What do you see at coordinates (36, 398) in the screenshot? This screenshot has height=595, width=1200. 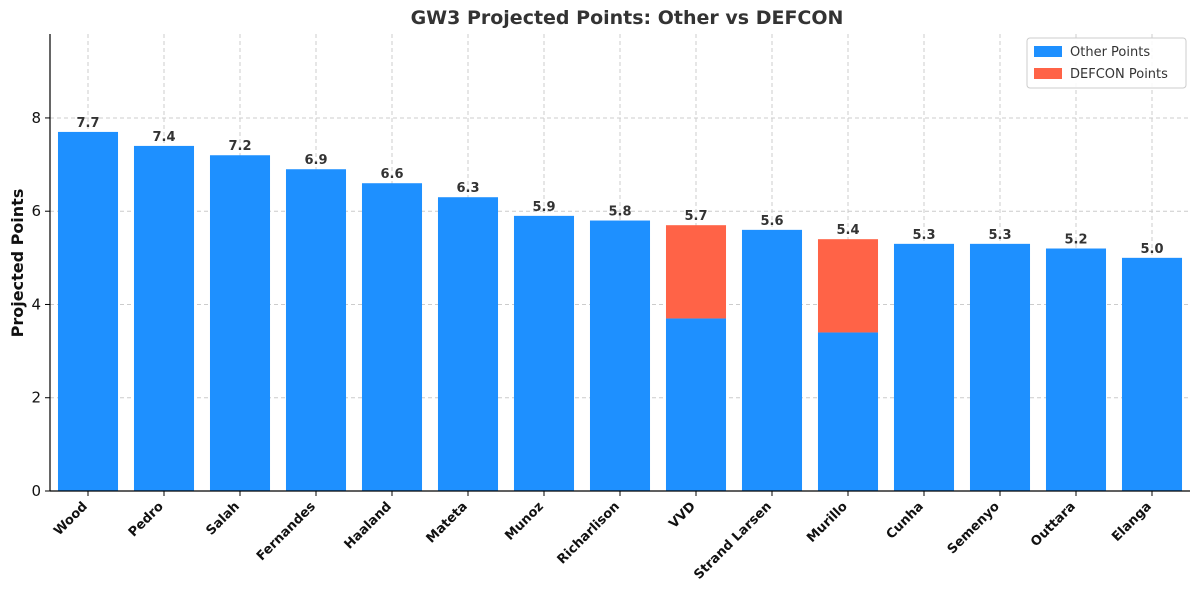 I see `y-tick-label: 2` at bounding box center [36, 398].